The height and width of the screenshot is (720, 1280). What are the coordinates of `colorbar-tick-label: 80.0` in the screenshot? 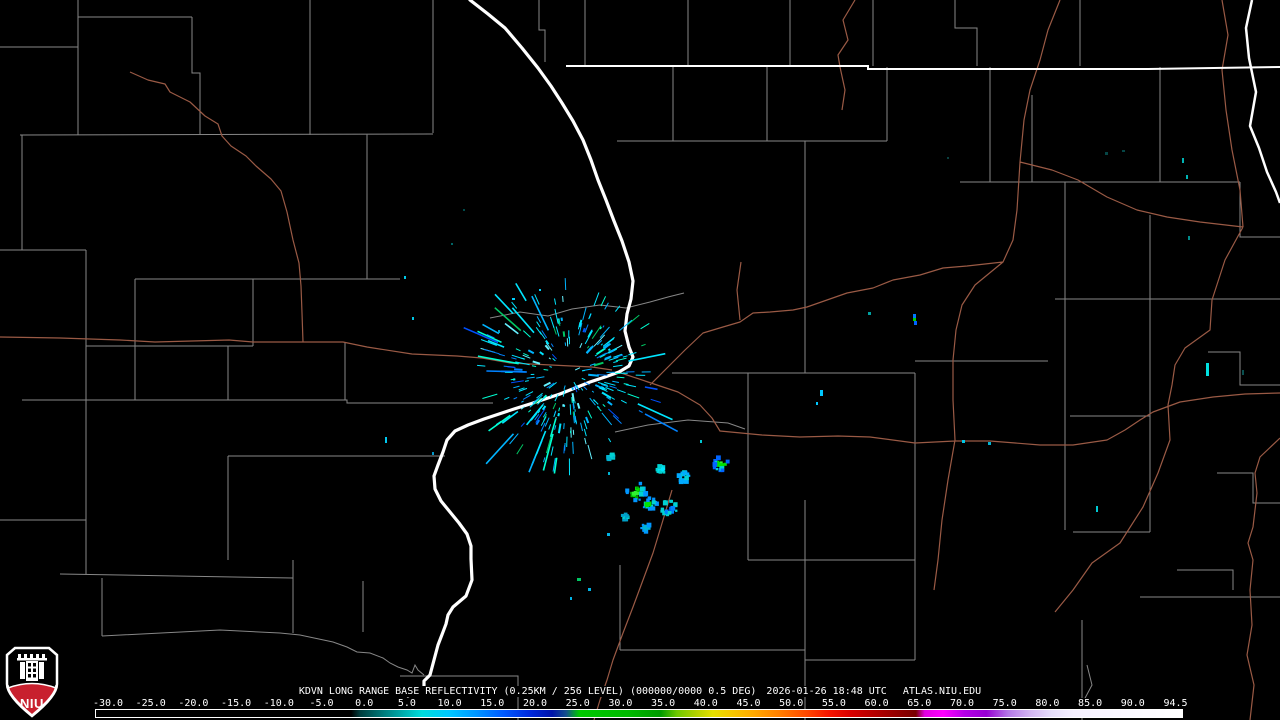 It's located at (1047, 703).